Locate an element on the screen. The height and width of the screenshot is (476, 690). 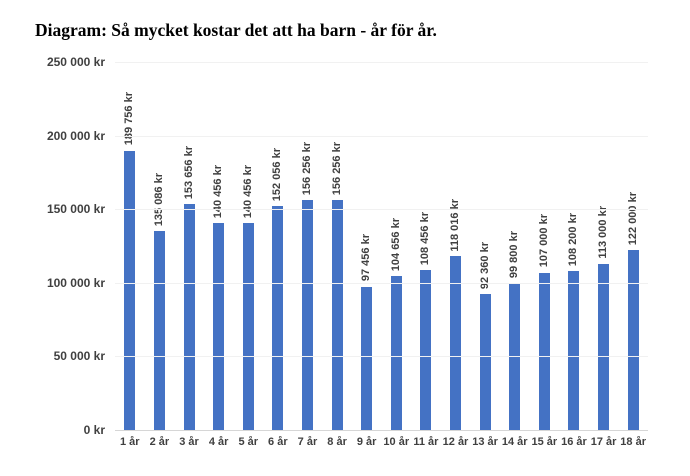
bar-column: 152 056 kr 6 år is located at coordinates (278, 255).